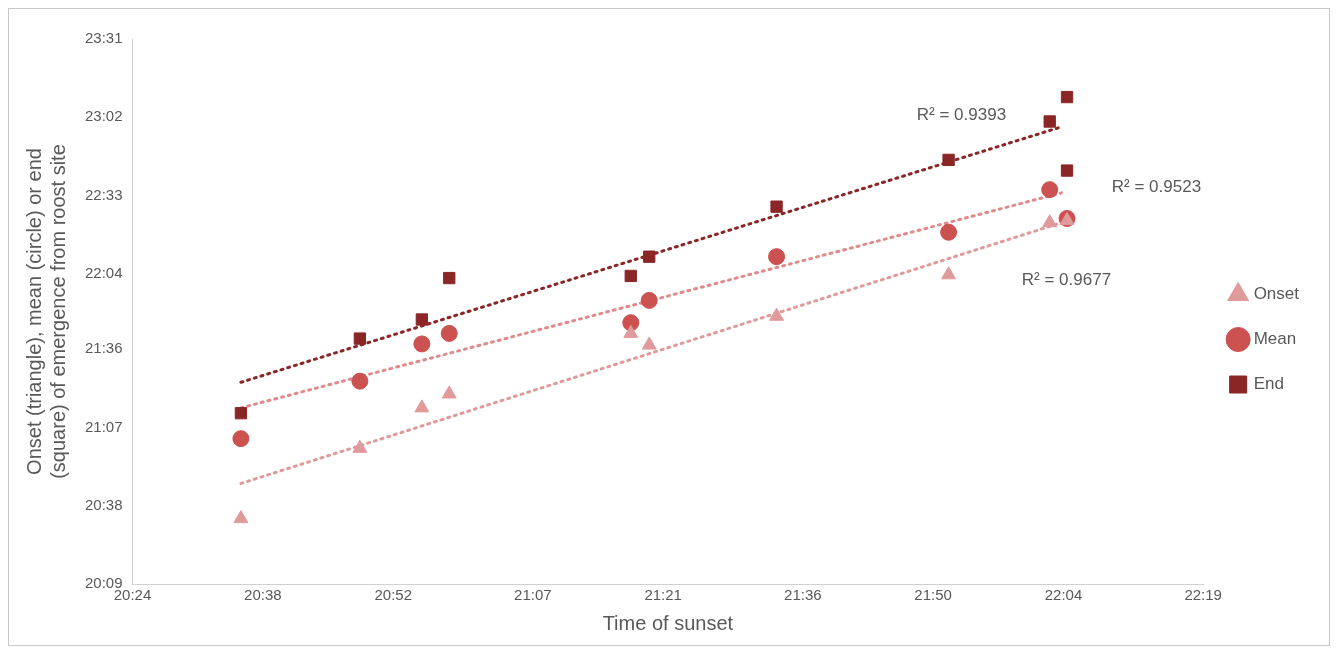  Describe the element at coordinates (663, 595) in the screenshot. I see `x-tick-label: 21:21` at that location.